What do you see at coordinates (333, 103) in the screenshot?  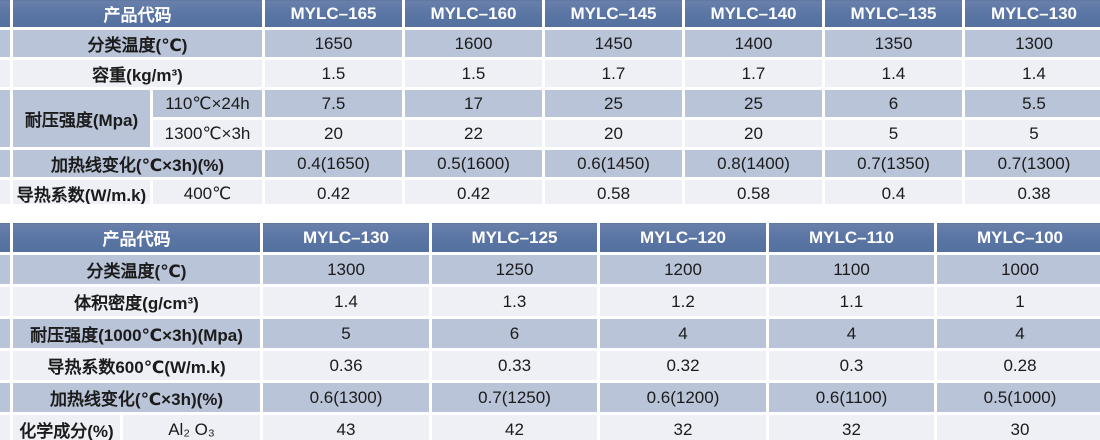 I see `value-cell: 7.5` at bounding box center [333, 103].